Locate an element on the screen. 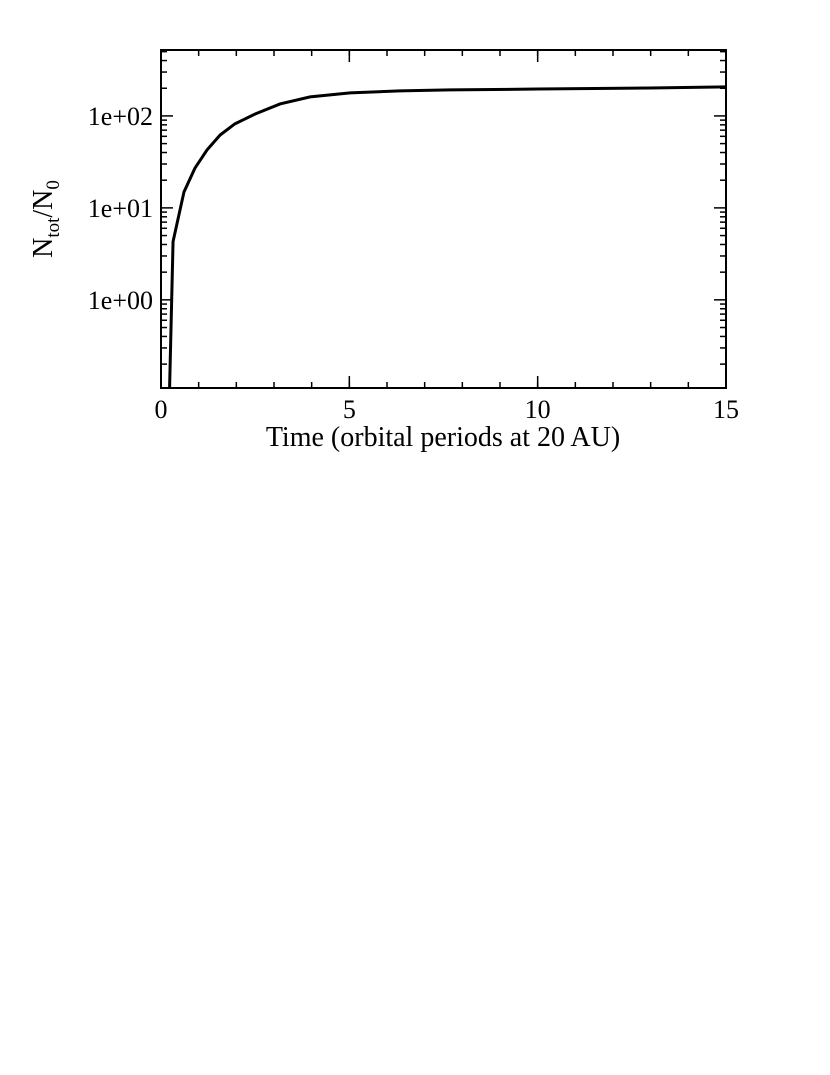 The height and width of the screenshot is (1075, 830). y-label-sub: tot is located at coordinates (53, 227).